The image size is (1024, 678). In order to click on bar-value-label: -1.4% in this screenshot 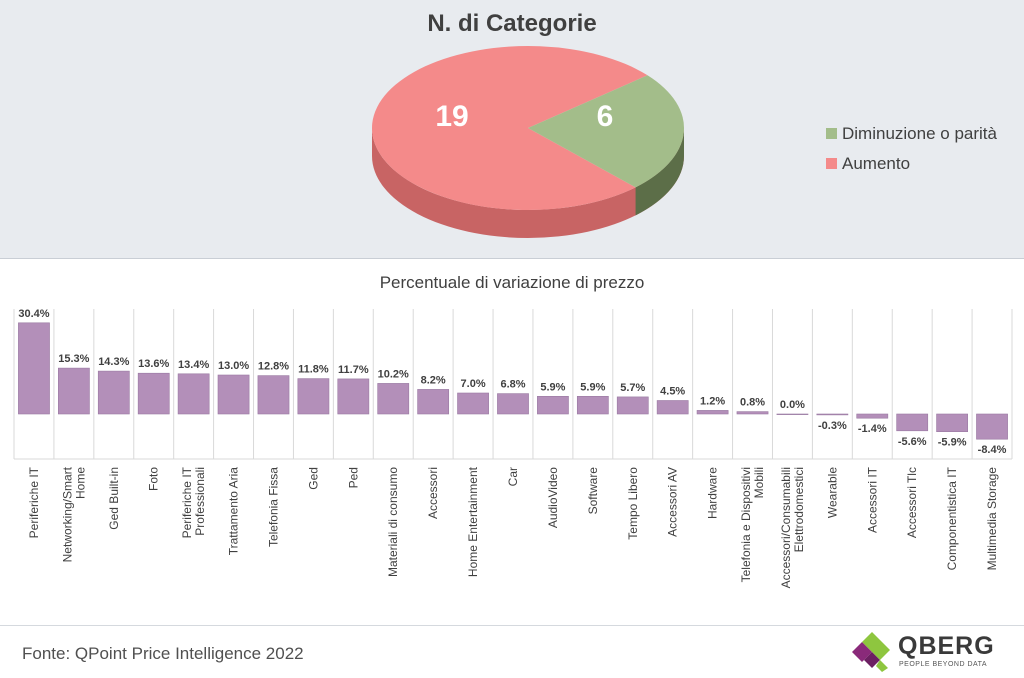, I will do `click(872, 429)`.